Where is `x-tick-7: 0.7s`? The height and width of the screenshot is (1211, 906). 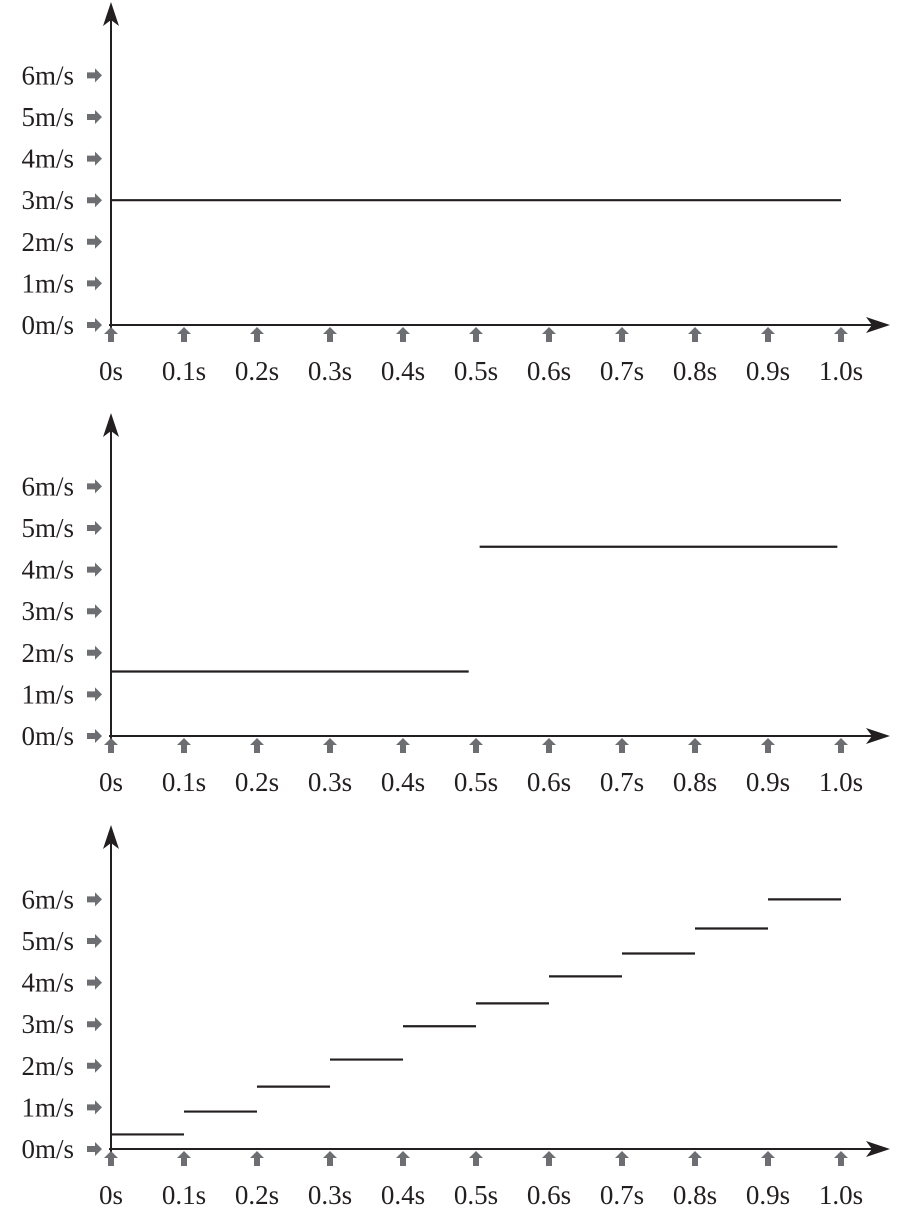 x-tick-7: 0.7s is located at coordinates (622, 356).